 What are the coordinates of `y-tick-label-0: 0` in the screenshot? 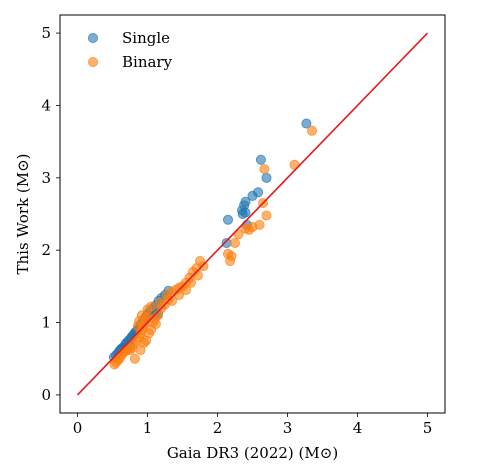 It's located at (46, 395).